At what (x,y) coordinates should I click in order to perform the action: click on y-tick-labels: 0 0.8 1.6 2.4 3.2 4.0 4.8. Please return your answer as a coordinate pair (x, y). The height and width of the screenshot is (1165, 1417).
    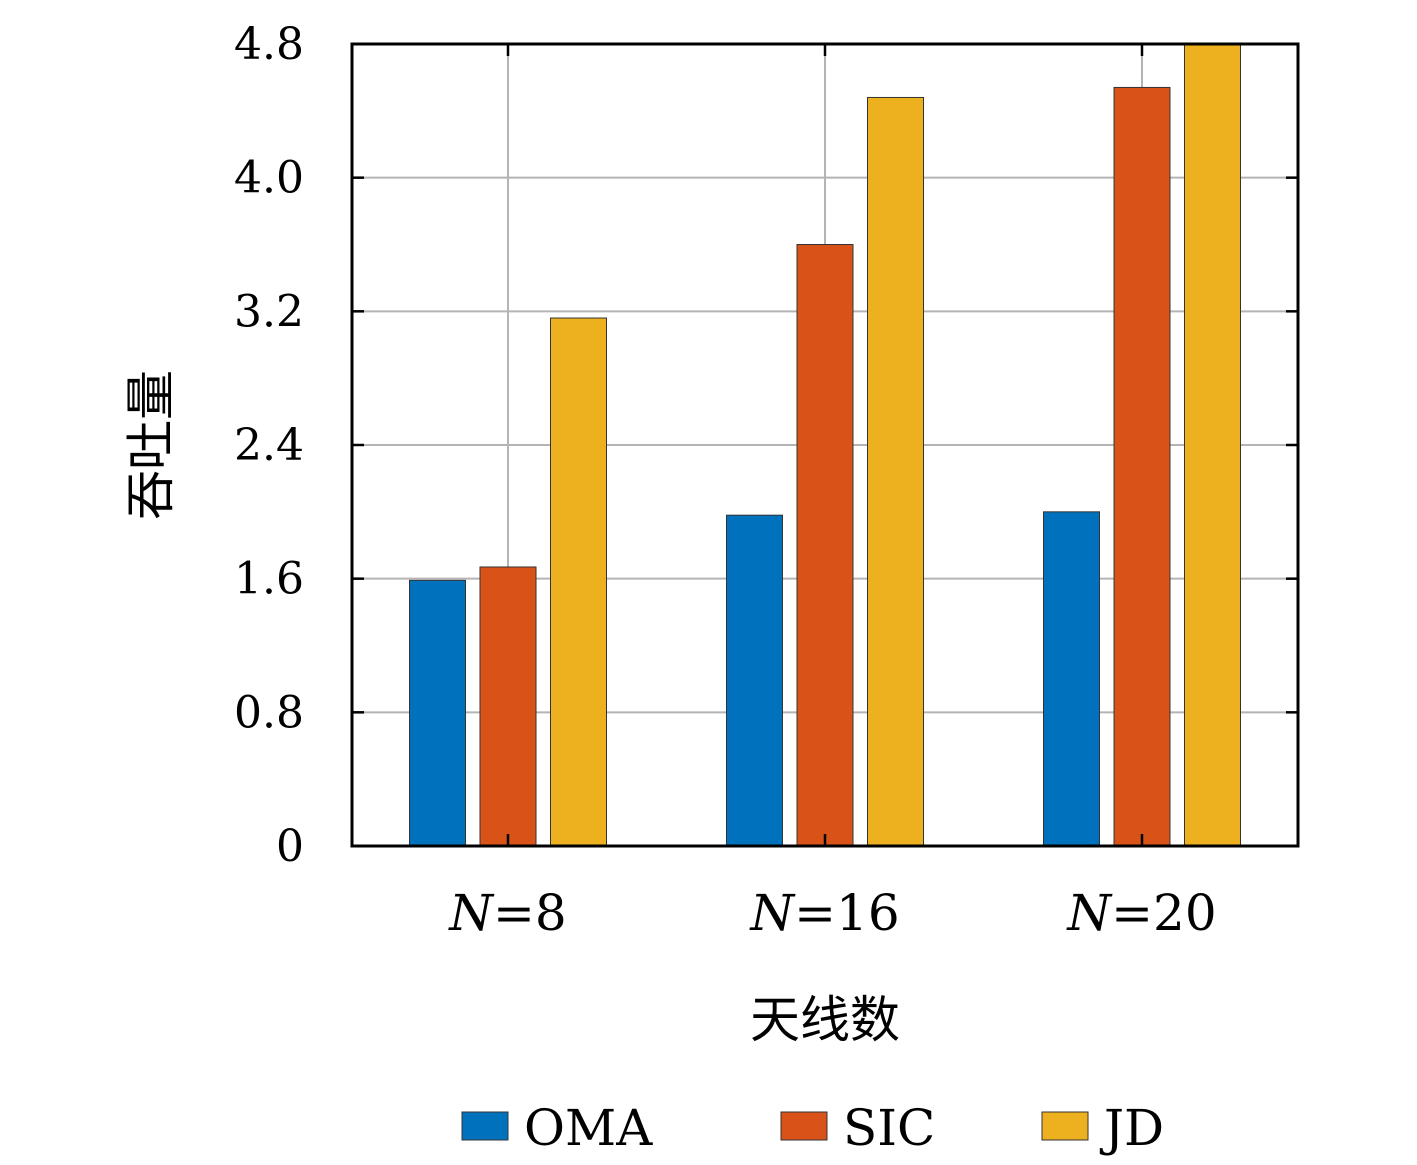
    Looking at the image, I should click on (269, 445).